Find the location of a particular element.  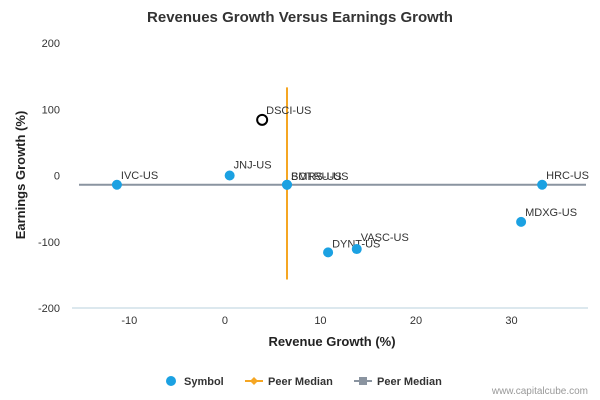

y-tick-label: -200 is located at coordinates (49, 309).